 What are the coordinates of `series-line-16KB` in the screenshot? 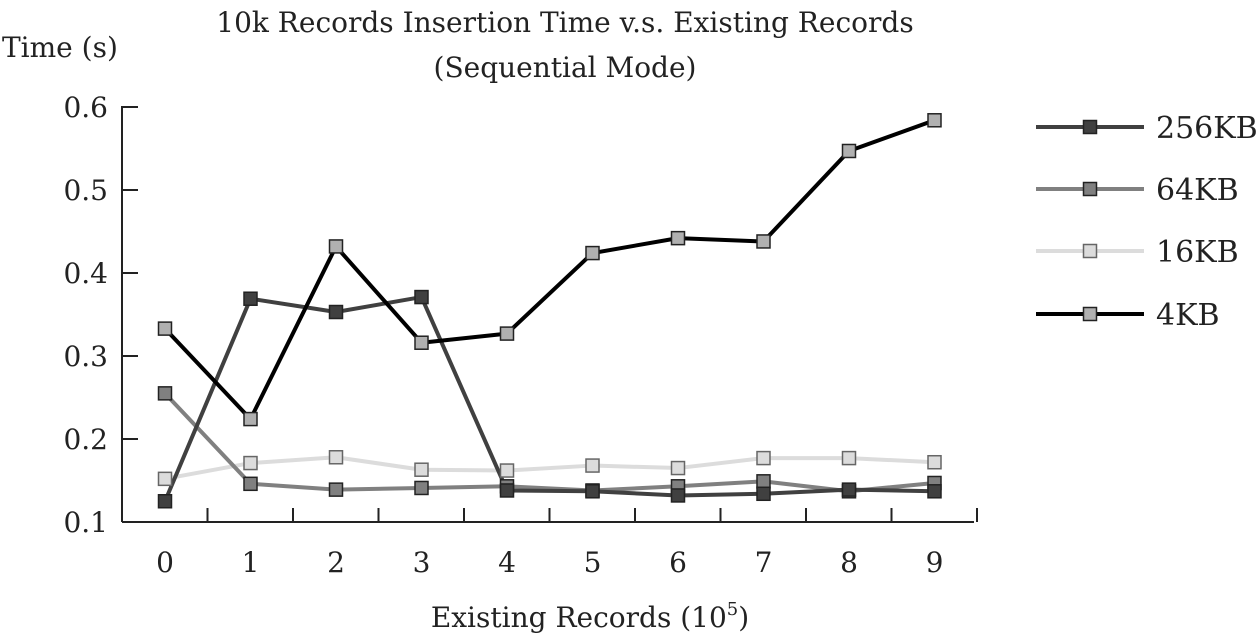 It's located at (549, 468).